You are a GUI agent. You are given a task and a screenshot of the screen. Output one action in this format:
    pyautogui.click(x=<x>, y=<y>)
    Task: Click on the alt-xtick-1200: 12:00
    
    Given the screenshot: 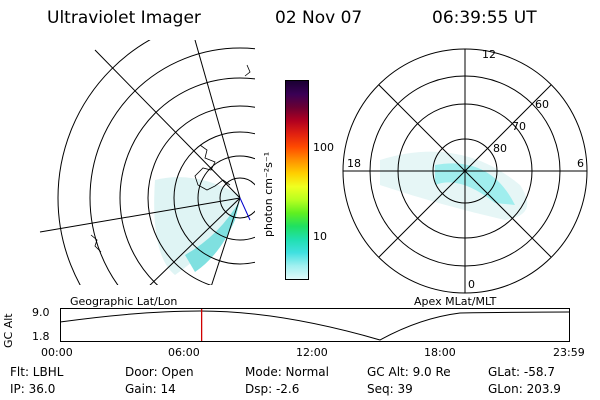 What is the action you would take?
    pyautogui.click(x=312, y=352)
    